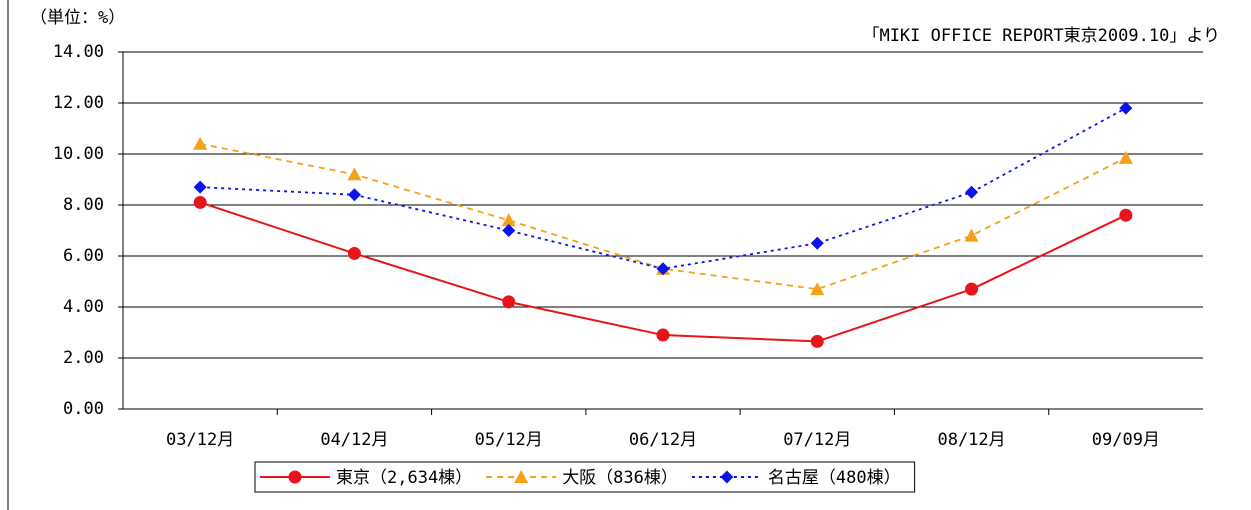 The image size is (1251, 510). I want to click on y-tick-label: 0.00, so click(83, 409).